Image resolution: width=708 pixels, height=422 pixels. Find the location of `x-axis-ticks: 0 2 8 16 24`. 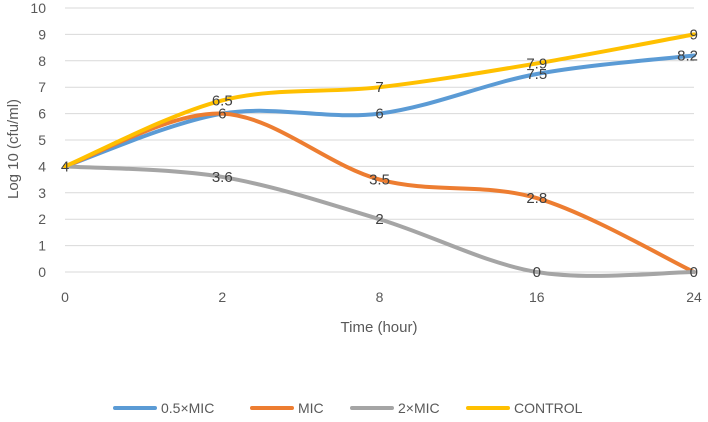

x-axis-ticks: 0 2 8 16 24 is located at coordinates (381, 297).